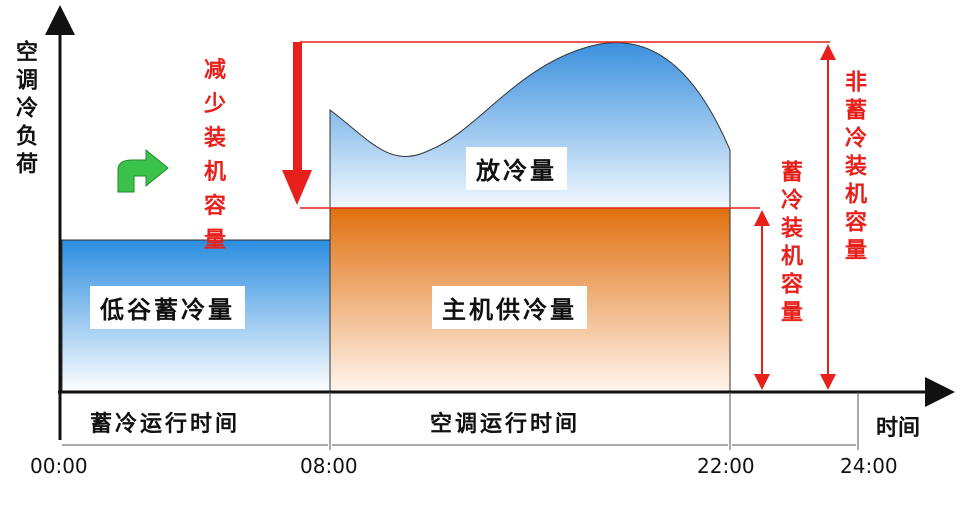 This screenshot has width=966, height=518. I want to click on period-lines, so click(460, 421).